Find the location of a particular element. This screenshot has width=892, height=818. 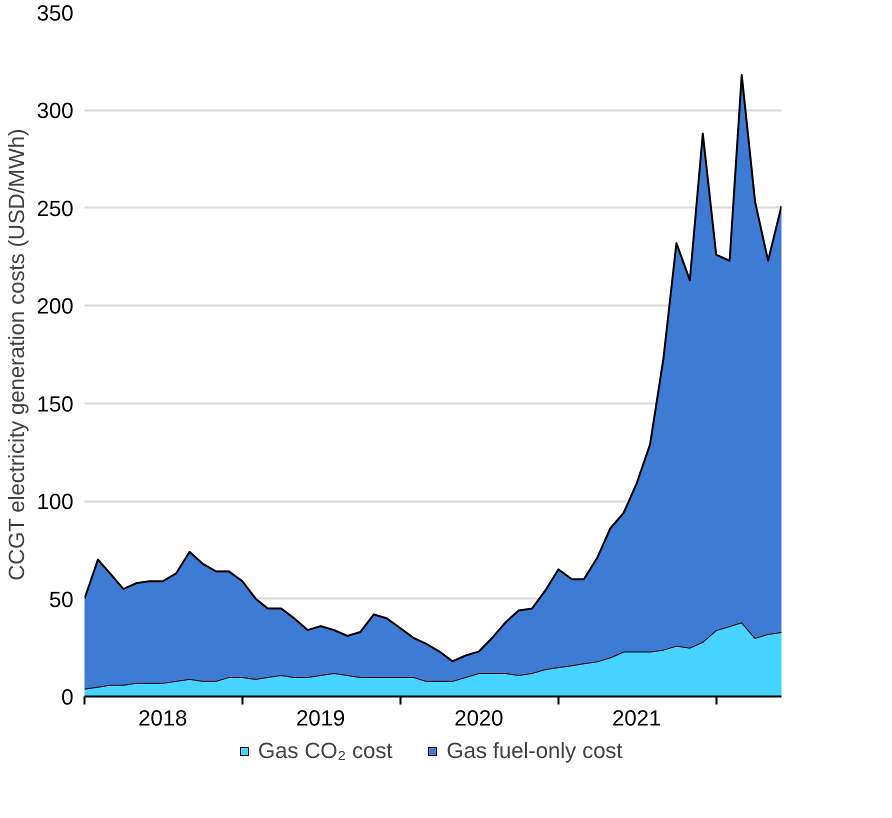

y-tick-label: 100 is located at coordinates (55, 501).